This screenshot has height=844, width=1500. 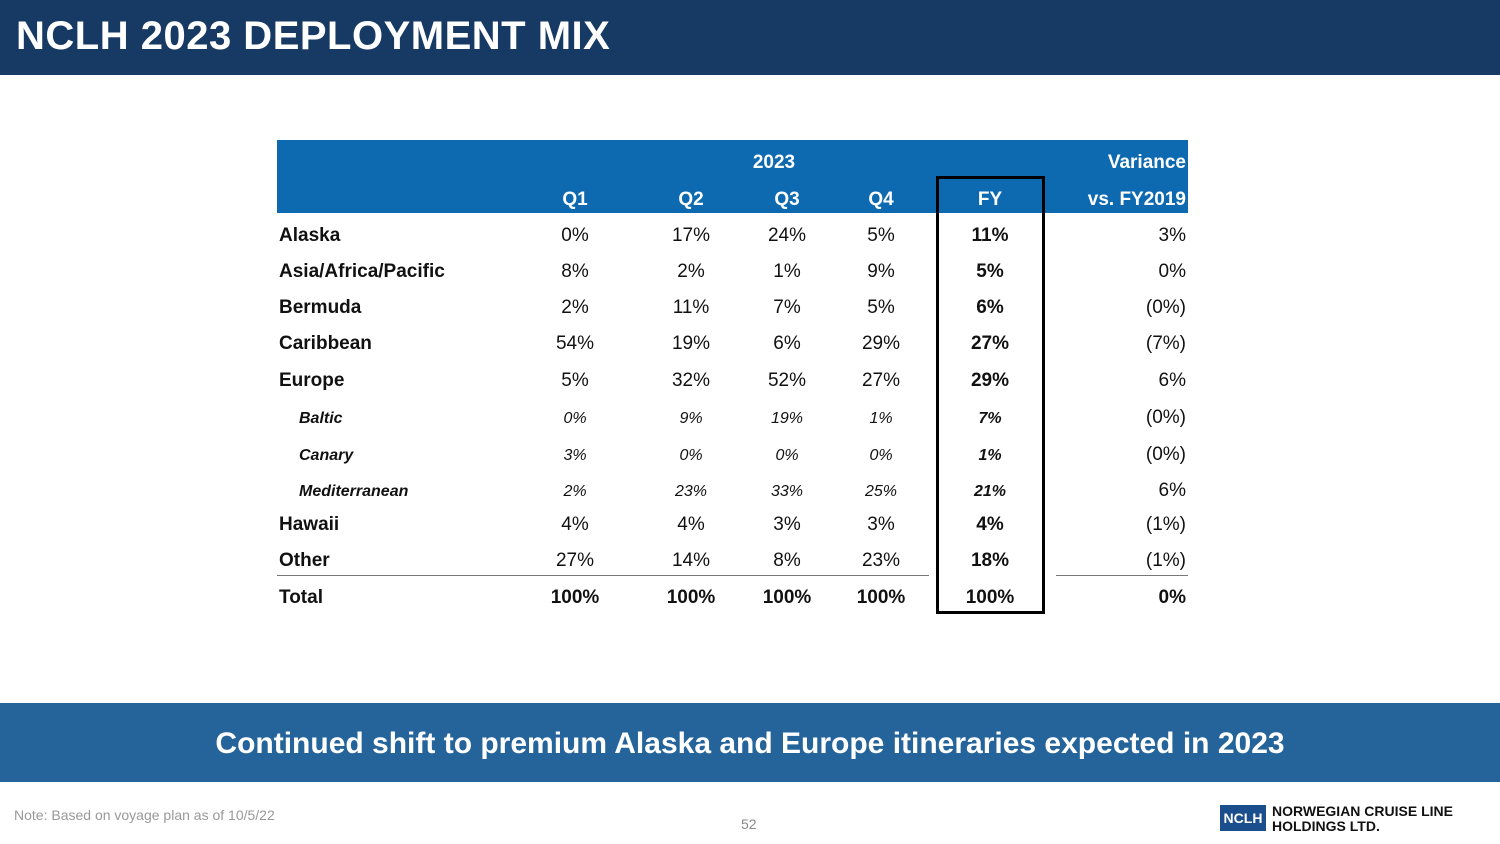 What do you see at coordinates (1136, 199) in the screenshot?
I see `variance-header-sub: vs. FY2019` at bounding box center [1136, 199].